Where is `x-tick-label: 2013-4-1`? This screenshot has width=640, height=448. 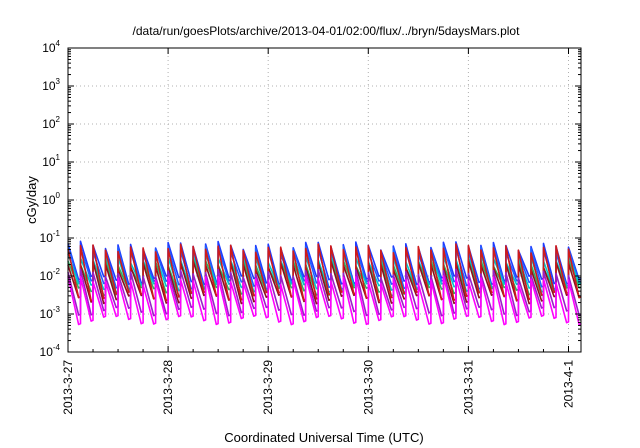
x-tick-label: 2013-4-1 is located at coordinates (568, 384).